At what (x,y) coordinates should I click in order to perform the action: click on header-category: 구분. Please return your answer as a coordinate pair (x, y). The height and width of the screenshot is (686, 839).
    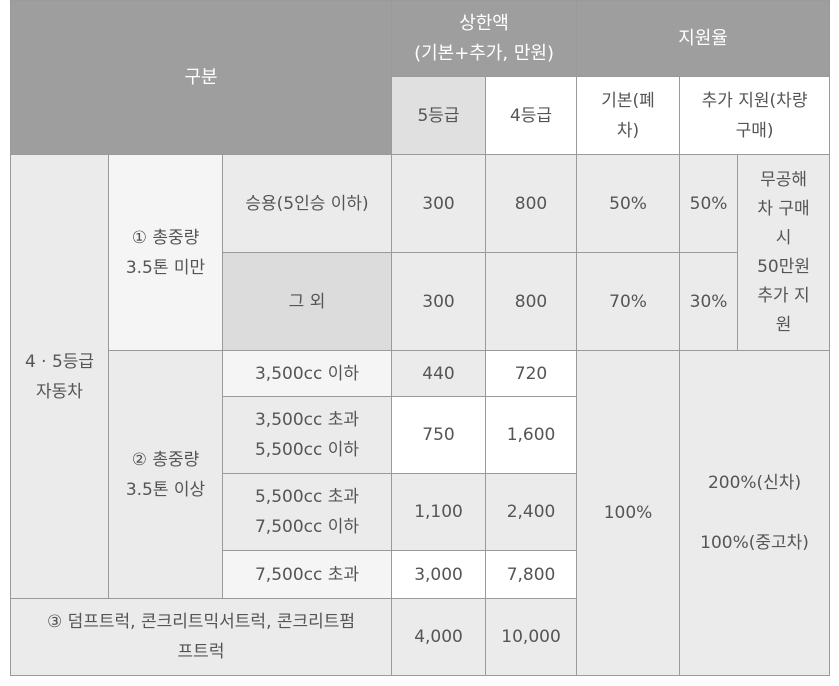
    Looking at the image, I should click on (201, 77).